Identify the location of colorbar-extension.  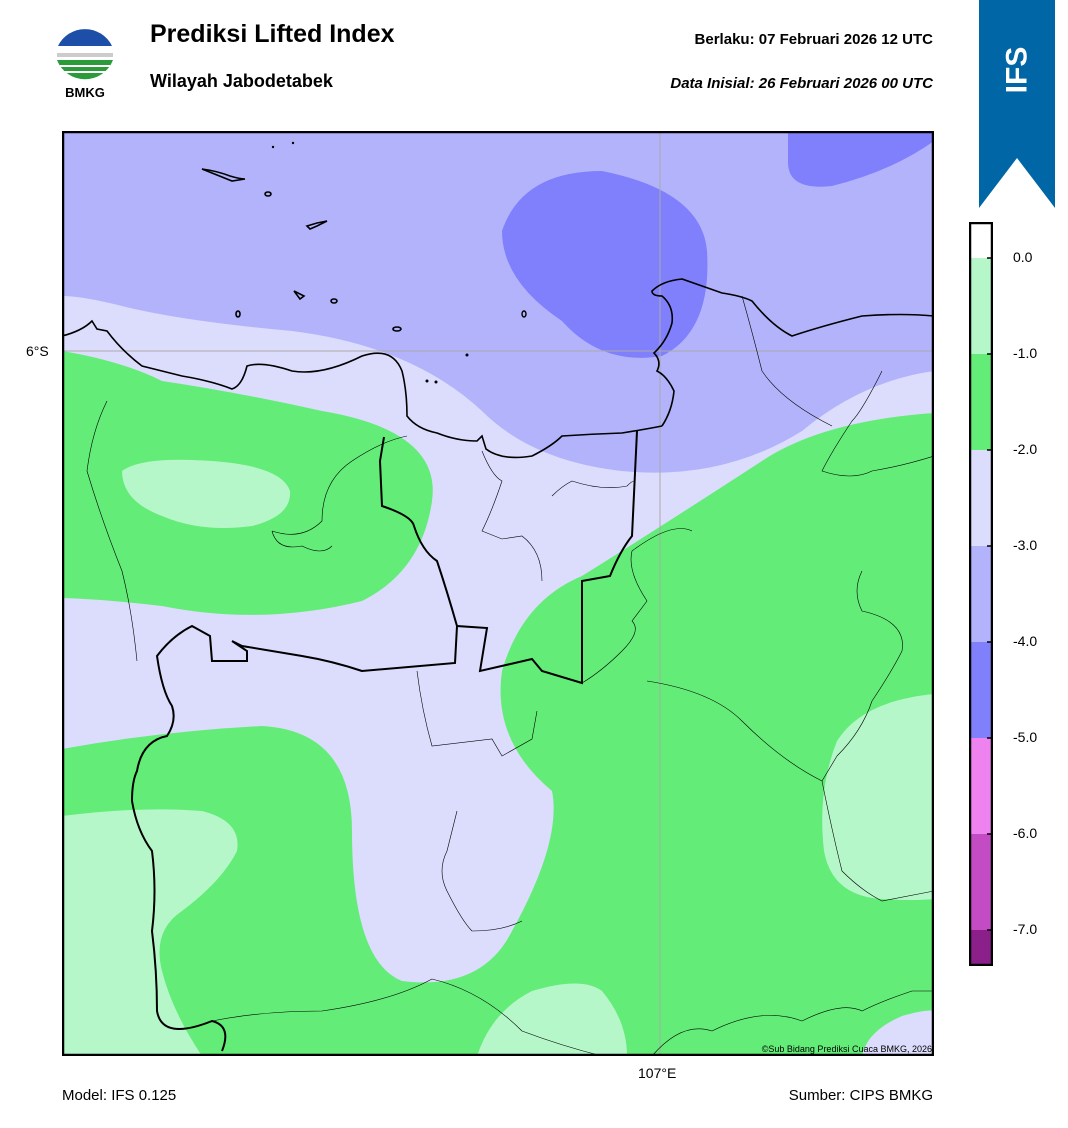
(981, 240).